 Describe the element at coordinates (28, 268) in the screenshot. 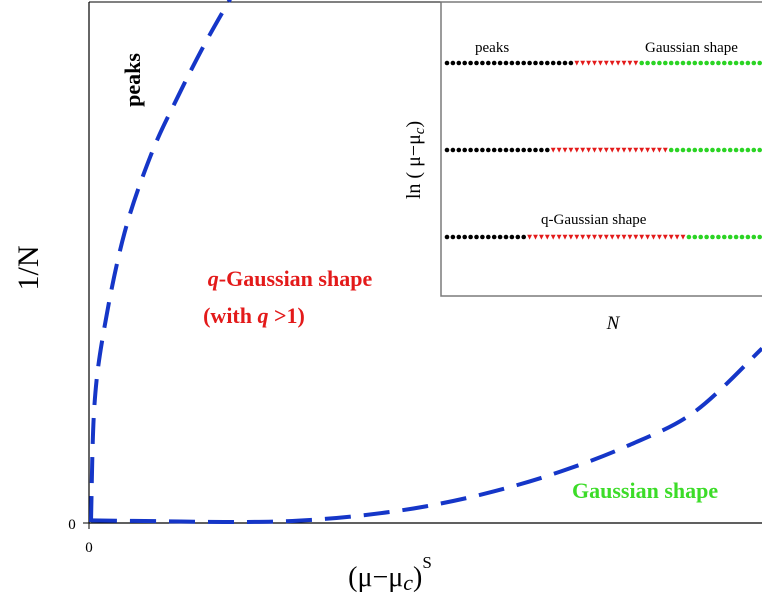

I see `y-axis-label: 1/N` at that location.